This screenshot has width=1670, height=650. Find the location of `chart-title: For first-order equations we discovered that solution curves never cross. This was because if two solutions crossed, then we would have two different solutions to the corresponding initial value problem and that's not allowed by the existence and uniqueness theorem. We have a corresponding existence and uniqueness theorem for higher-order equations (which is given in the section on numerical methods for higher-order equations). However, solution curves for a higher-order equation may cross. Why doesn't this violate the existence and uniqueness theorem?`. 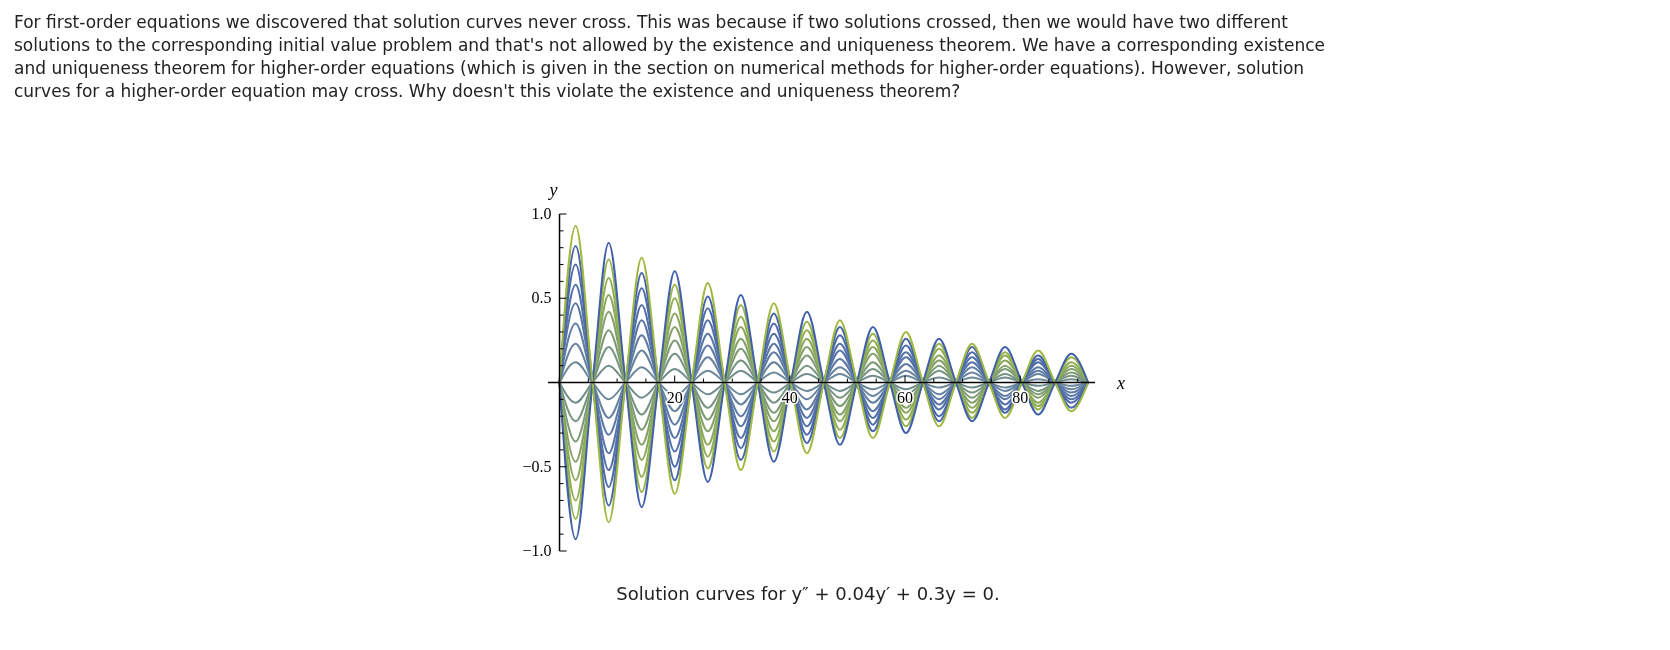

chart-title: For first-order equations we discovered that solution curves never cross. This was because if two solutions crossed, then we would have two different solutions to the corresponding initial value problem and that's not allowed by the existence and uniqueness theorem. We have a corresponding existence and uniqueness theorem for higher-order equations (which is given in the section on numerical methods for higher-order equations). However, solution curves for a higher-order equation may cross. Why doesn't this violate the existence and uniqueness theorem? is located at coordinates (670, 56).